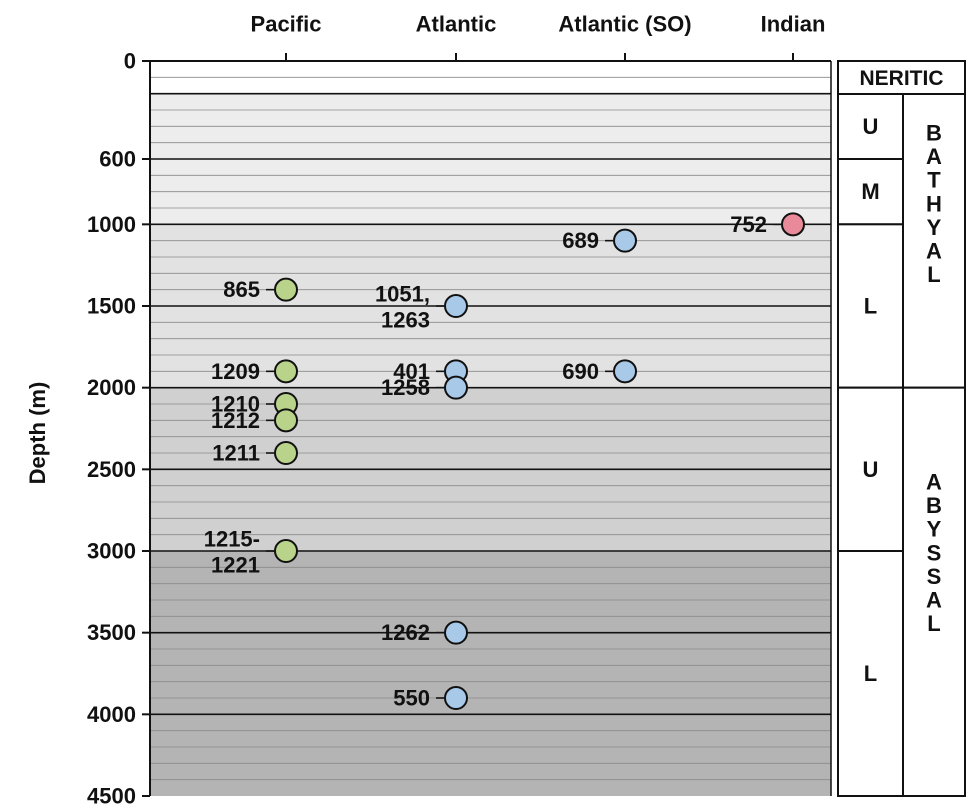  I want to click on bathyal-letter: H, so click(934, 203).